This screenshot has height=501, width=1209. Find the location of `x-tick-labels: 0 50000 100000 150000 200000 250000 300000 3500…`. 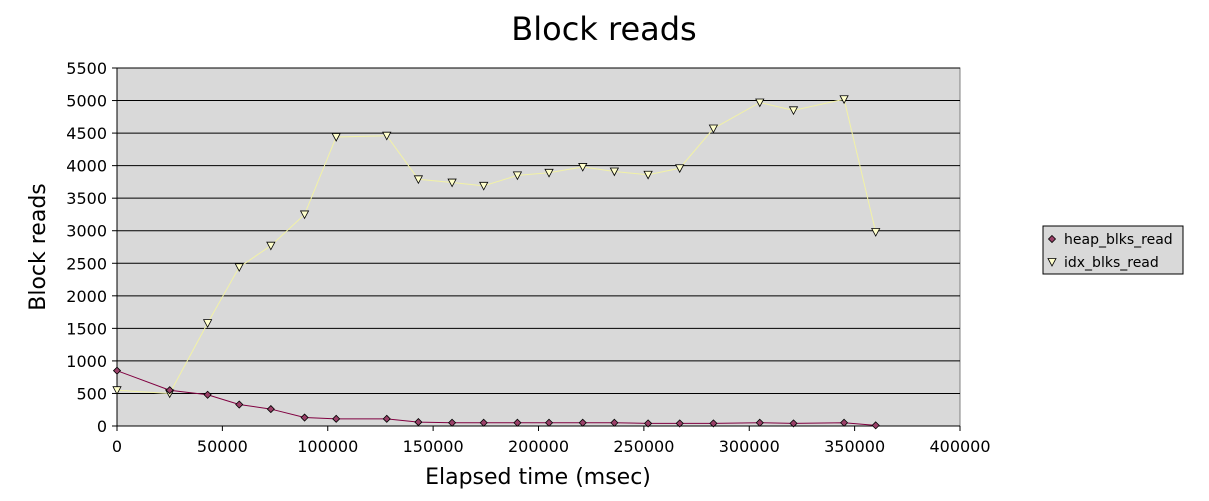

x-tick-labels: 0 50000 100000 150000 200000 250000 300000 3500… is located at coordinates (551, 441).